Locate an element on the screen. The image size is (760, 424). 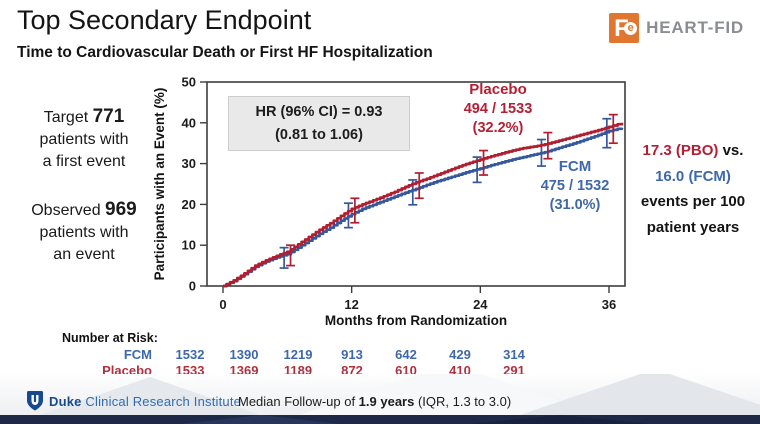
number-at-risk-header: Number at Risk: is located at coordinates (110, 338).